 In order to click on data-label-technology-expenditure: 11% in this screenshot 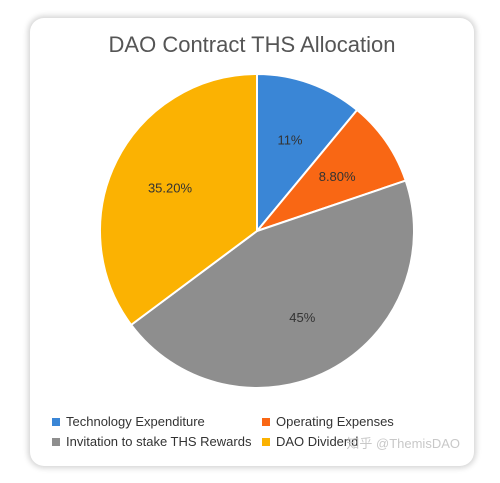, I will do `click(289, 139)`.